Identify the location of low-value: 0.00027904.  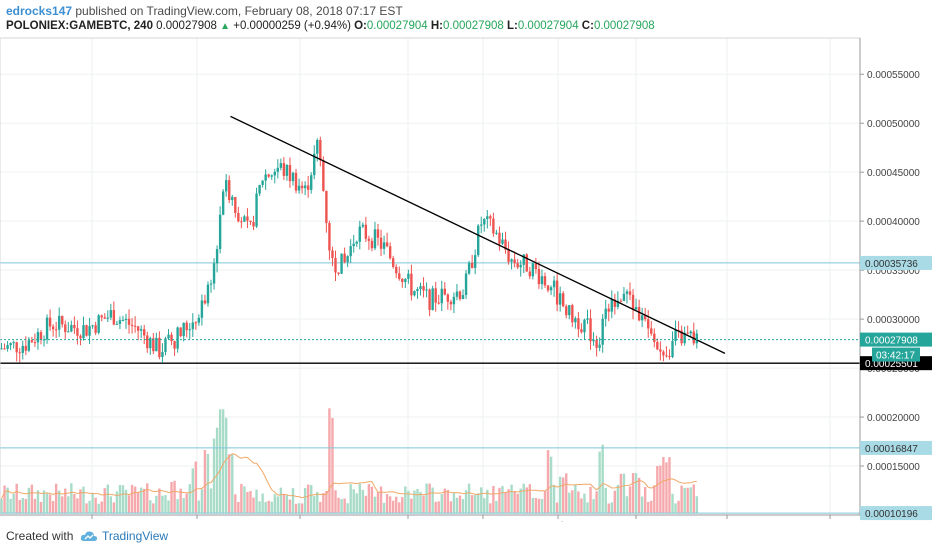
(548, 26).